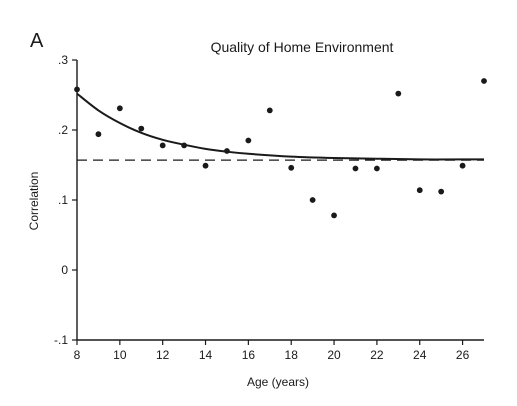 The width and height of the screenshot is (517, 406). I want to click on x-tick-label: 20, so click(334, 355).